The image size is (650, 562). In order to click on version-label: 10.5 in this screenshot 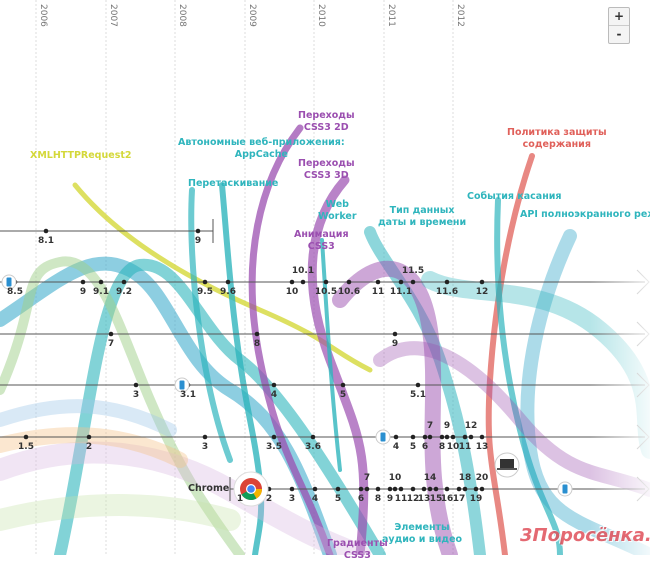, I will do `click(326, 292)`.